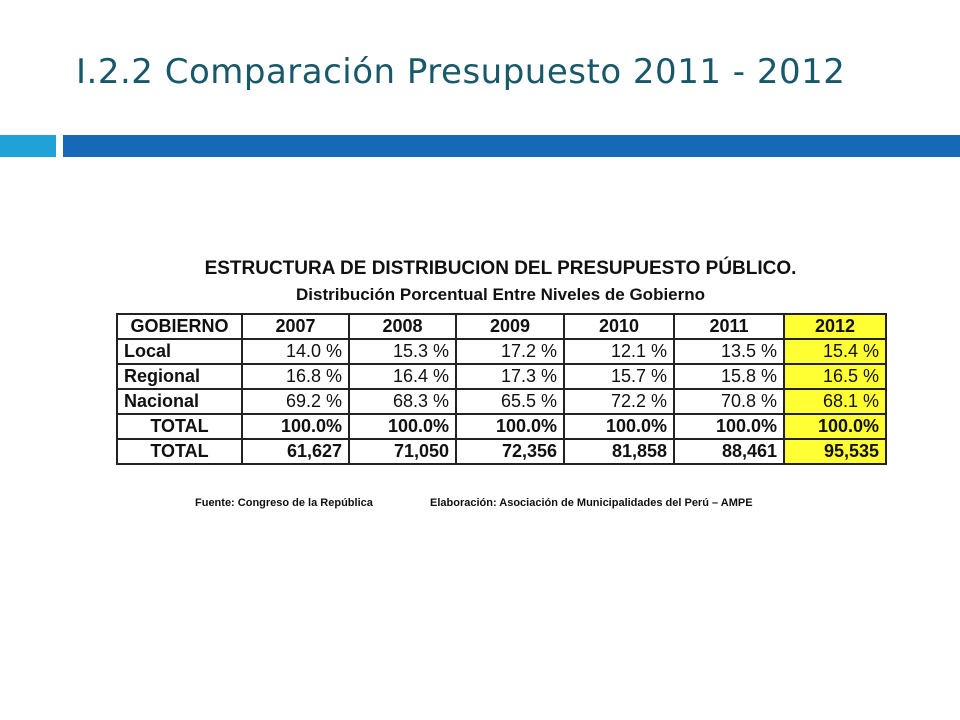  Describe the element at coordinates (835, 451) in the screenshot. I see `table-cell-highlighted: 95,535` at that location.